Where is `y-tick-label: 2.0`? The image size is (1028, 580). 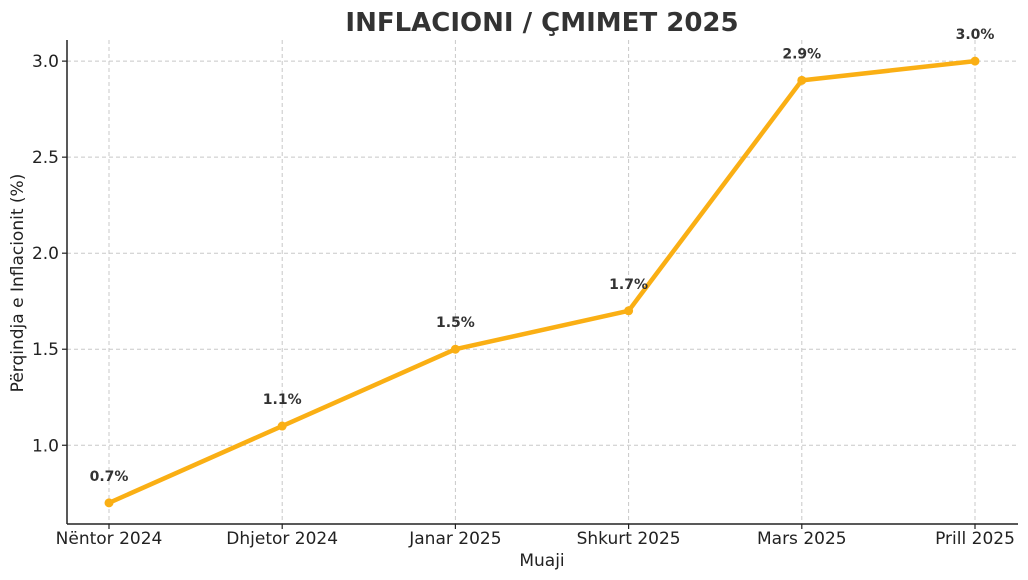
y-tick-label: 2.0 is located at coordinates (45, 254).